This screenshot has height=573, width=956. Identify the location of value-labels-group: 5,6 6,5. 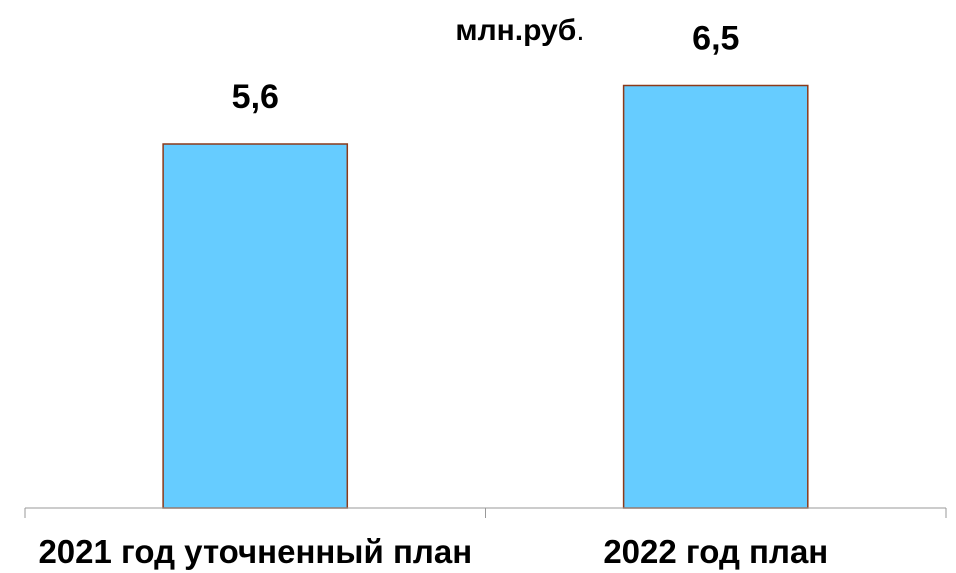
(486, 68).